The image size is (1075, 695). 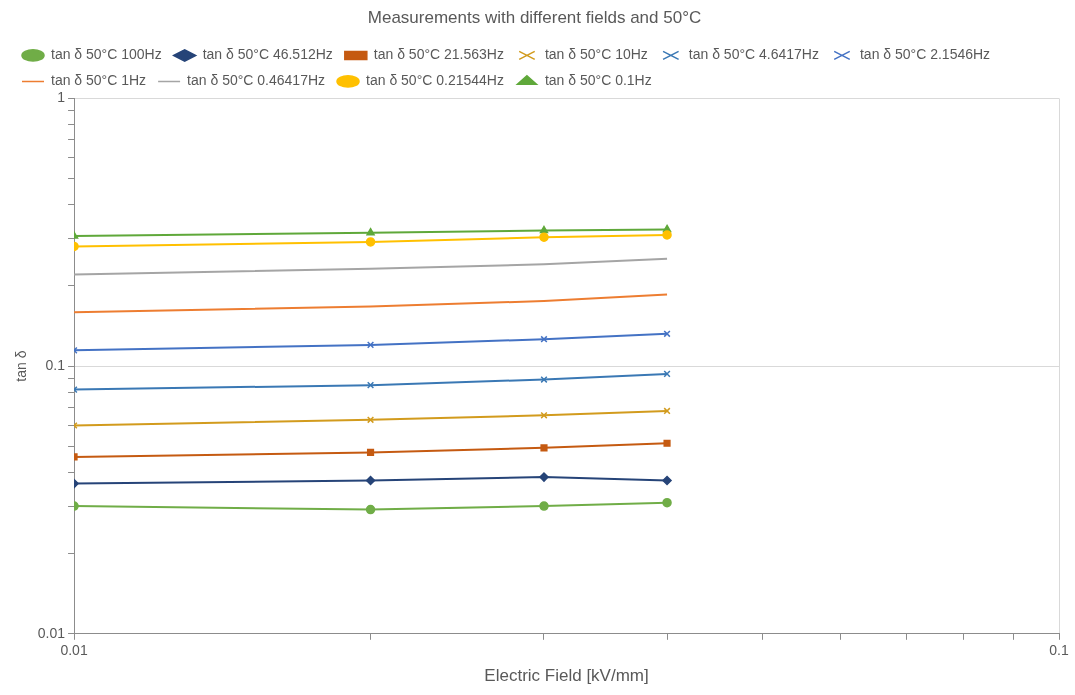 I want to click on legend-label: tan δ 50°C 0.21544Hz, so click(x=435, y=80).